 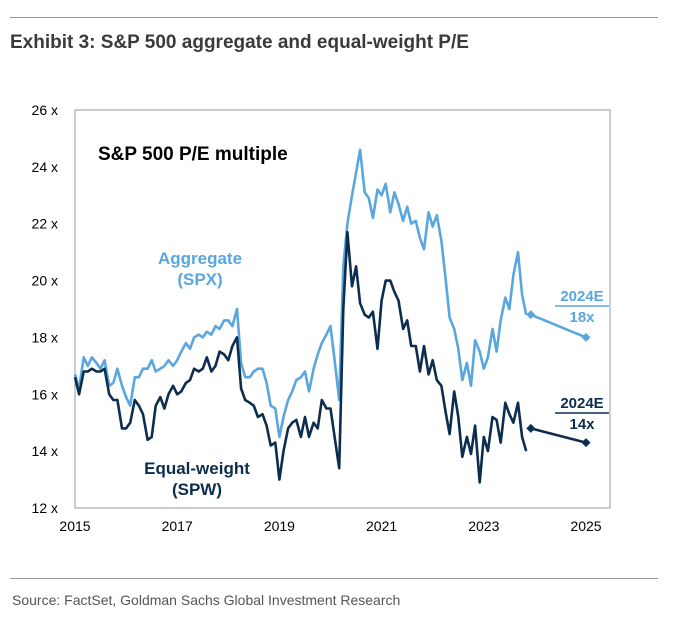 I want to click on aggregate-forecast-line, so click(x=558, y=326).